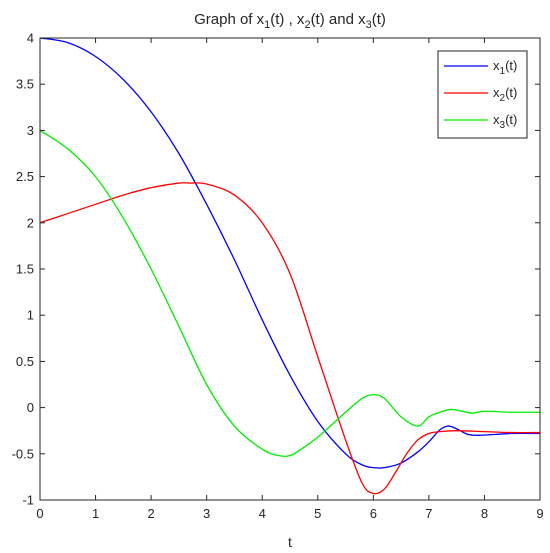 Image resolution: width=550 pixels, height=553 pixels. I want to click on title-part: Graph of x, so click(229, 19).